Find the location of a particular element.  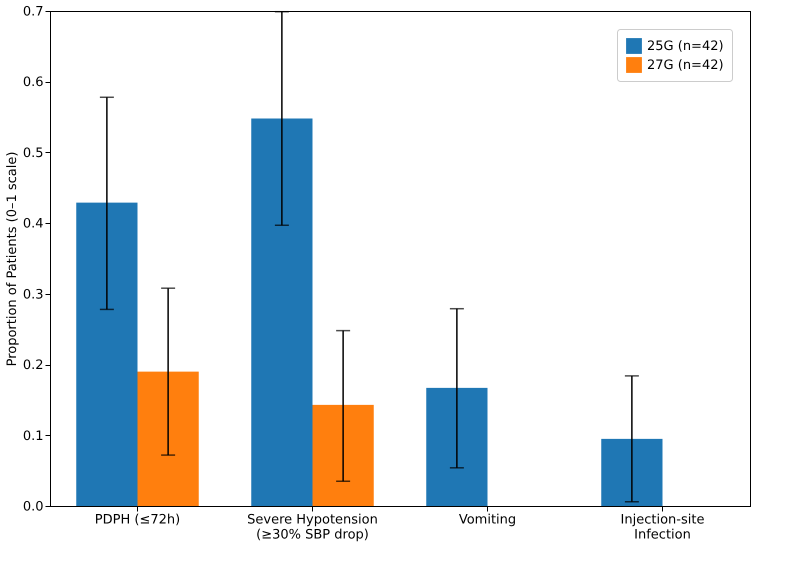

x-tick-label: PDPH (≤72h) is located at coordinates (137, 520).